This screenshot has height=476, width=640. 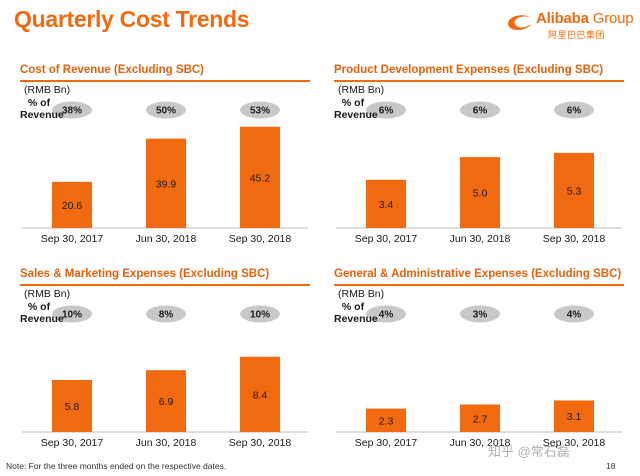 I want to click on pct-badge-text: 53%, so click(x=260, y=111).